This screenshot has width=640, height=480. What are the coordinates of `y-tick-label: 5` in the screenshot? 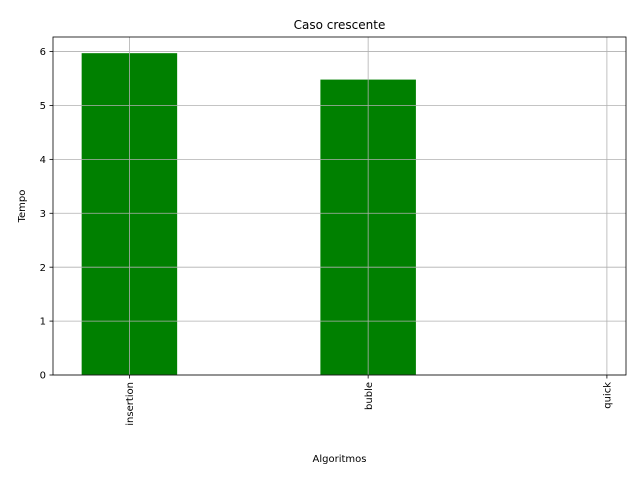 It's located at (43, 106).